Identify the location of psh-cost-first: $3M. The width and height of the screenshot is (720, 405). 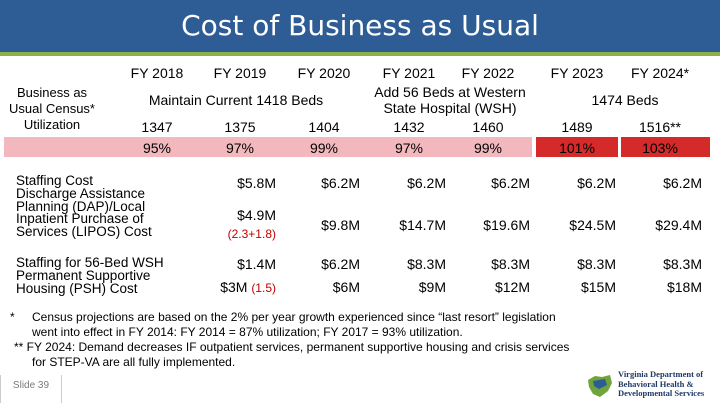
(234, 287).